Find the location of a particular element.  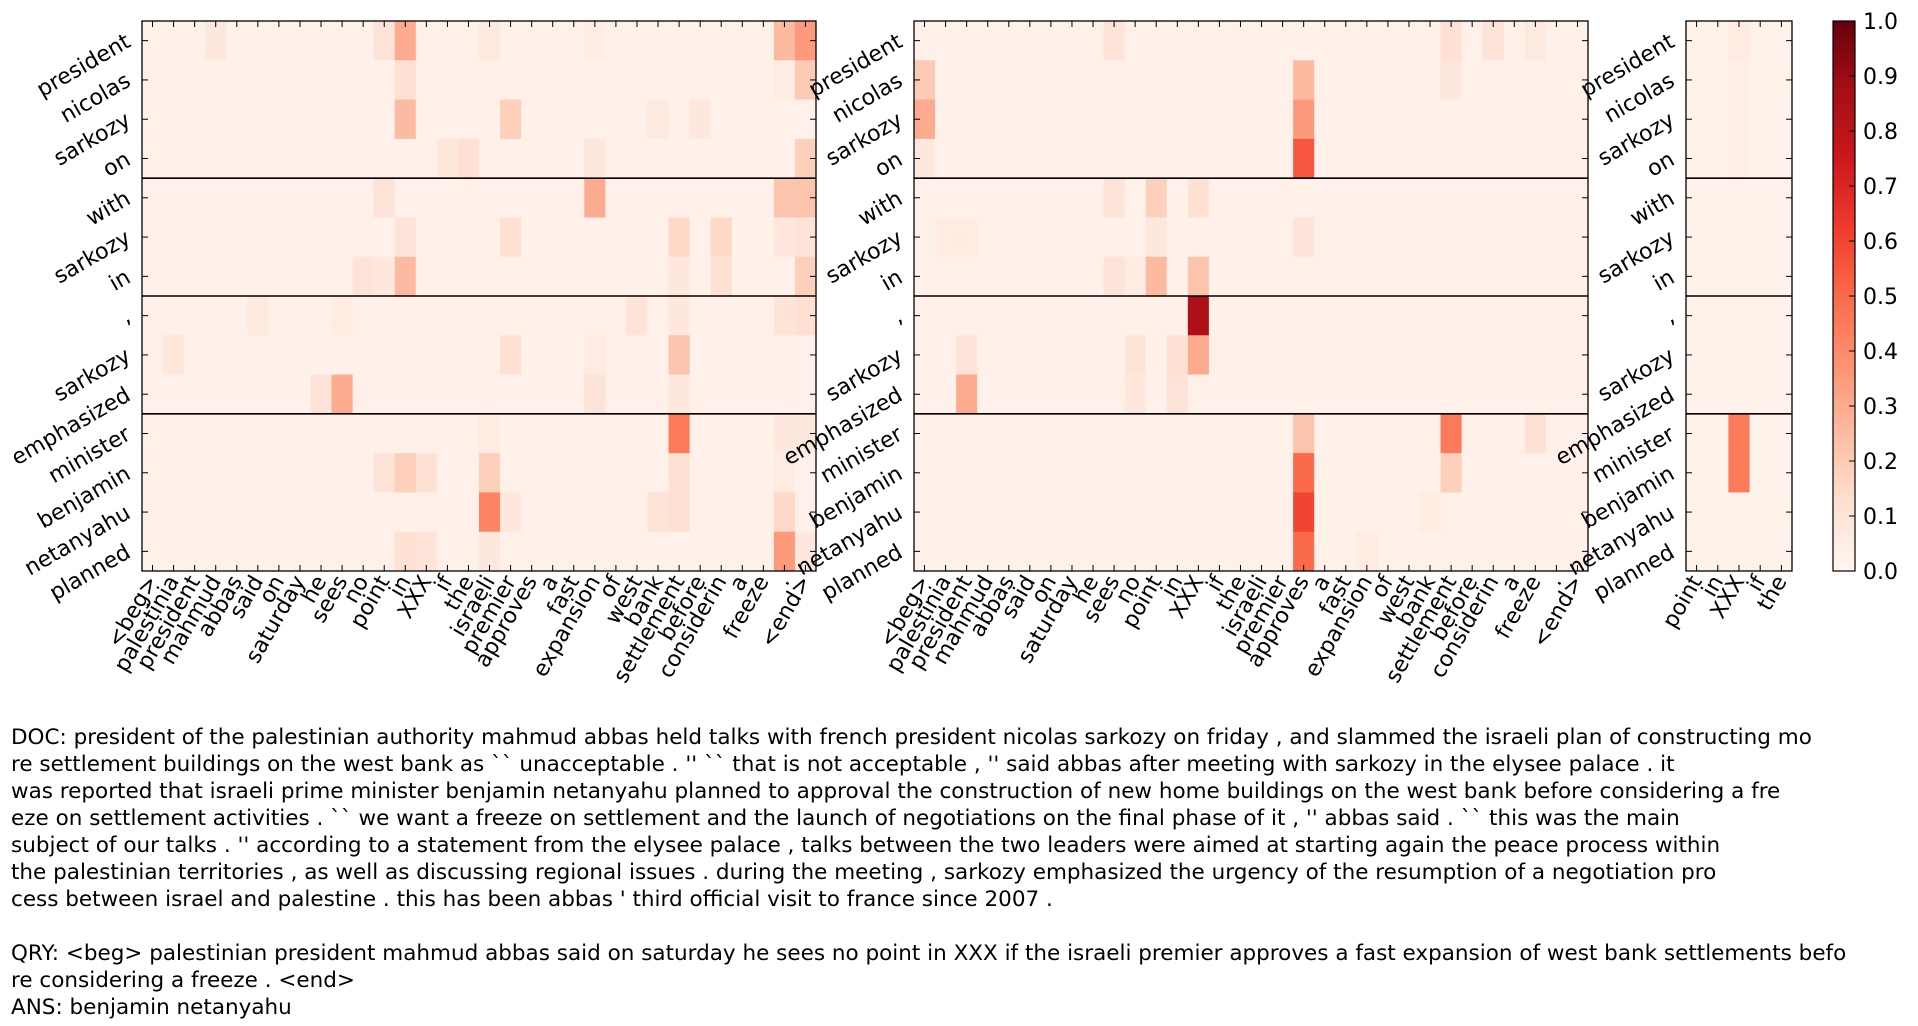

row-label: , is located at coordinates (125, 316).